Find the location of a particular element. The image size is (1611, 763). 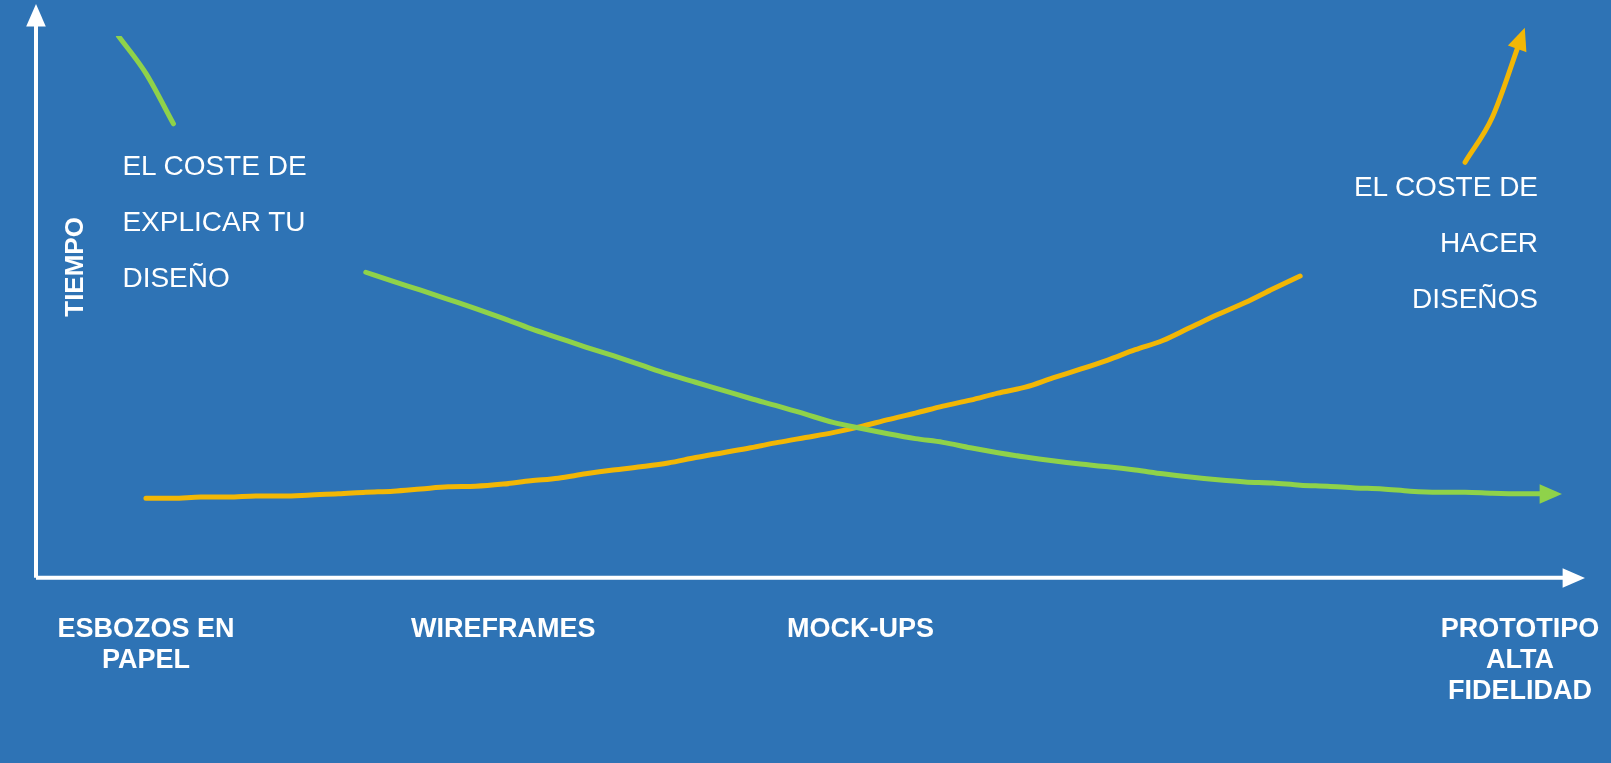

x-tick-label: PROTOTIPO ALTA FIDELIDAD is located at coordinates (1520, 658).